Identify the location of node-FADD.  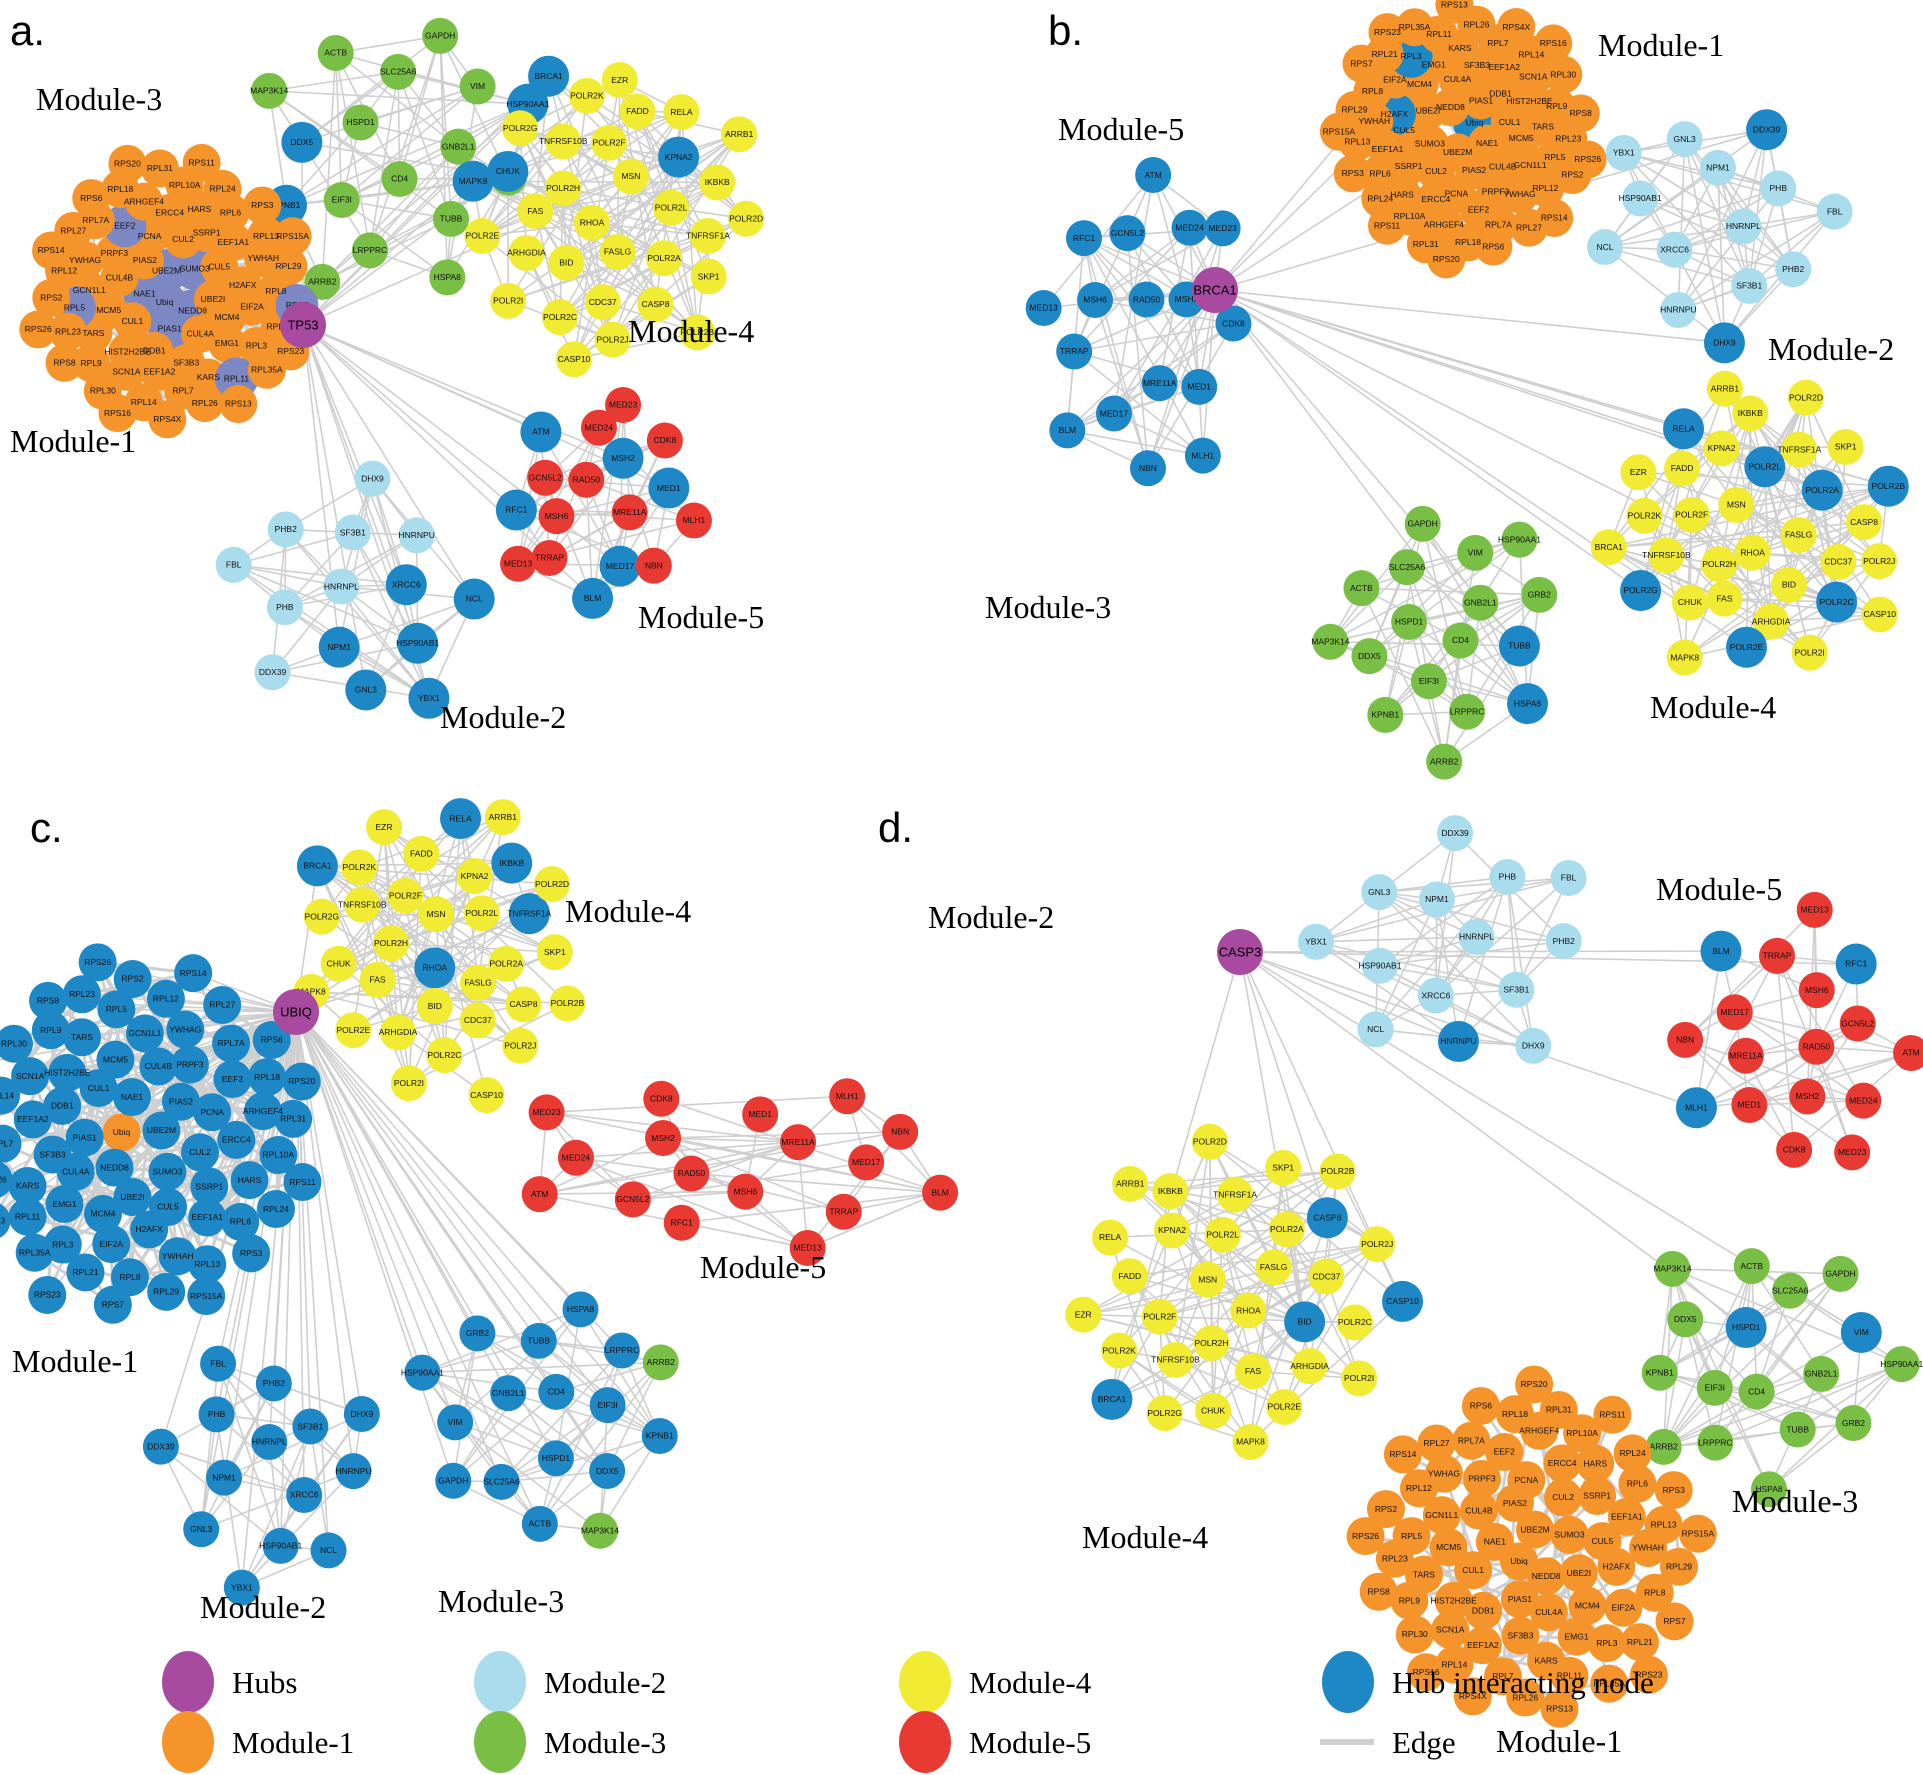
(1682, 468).